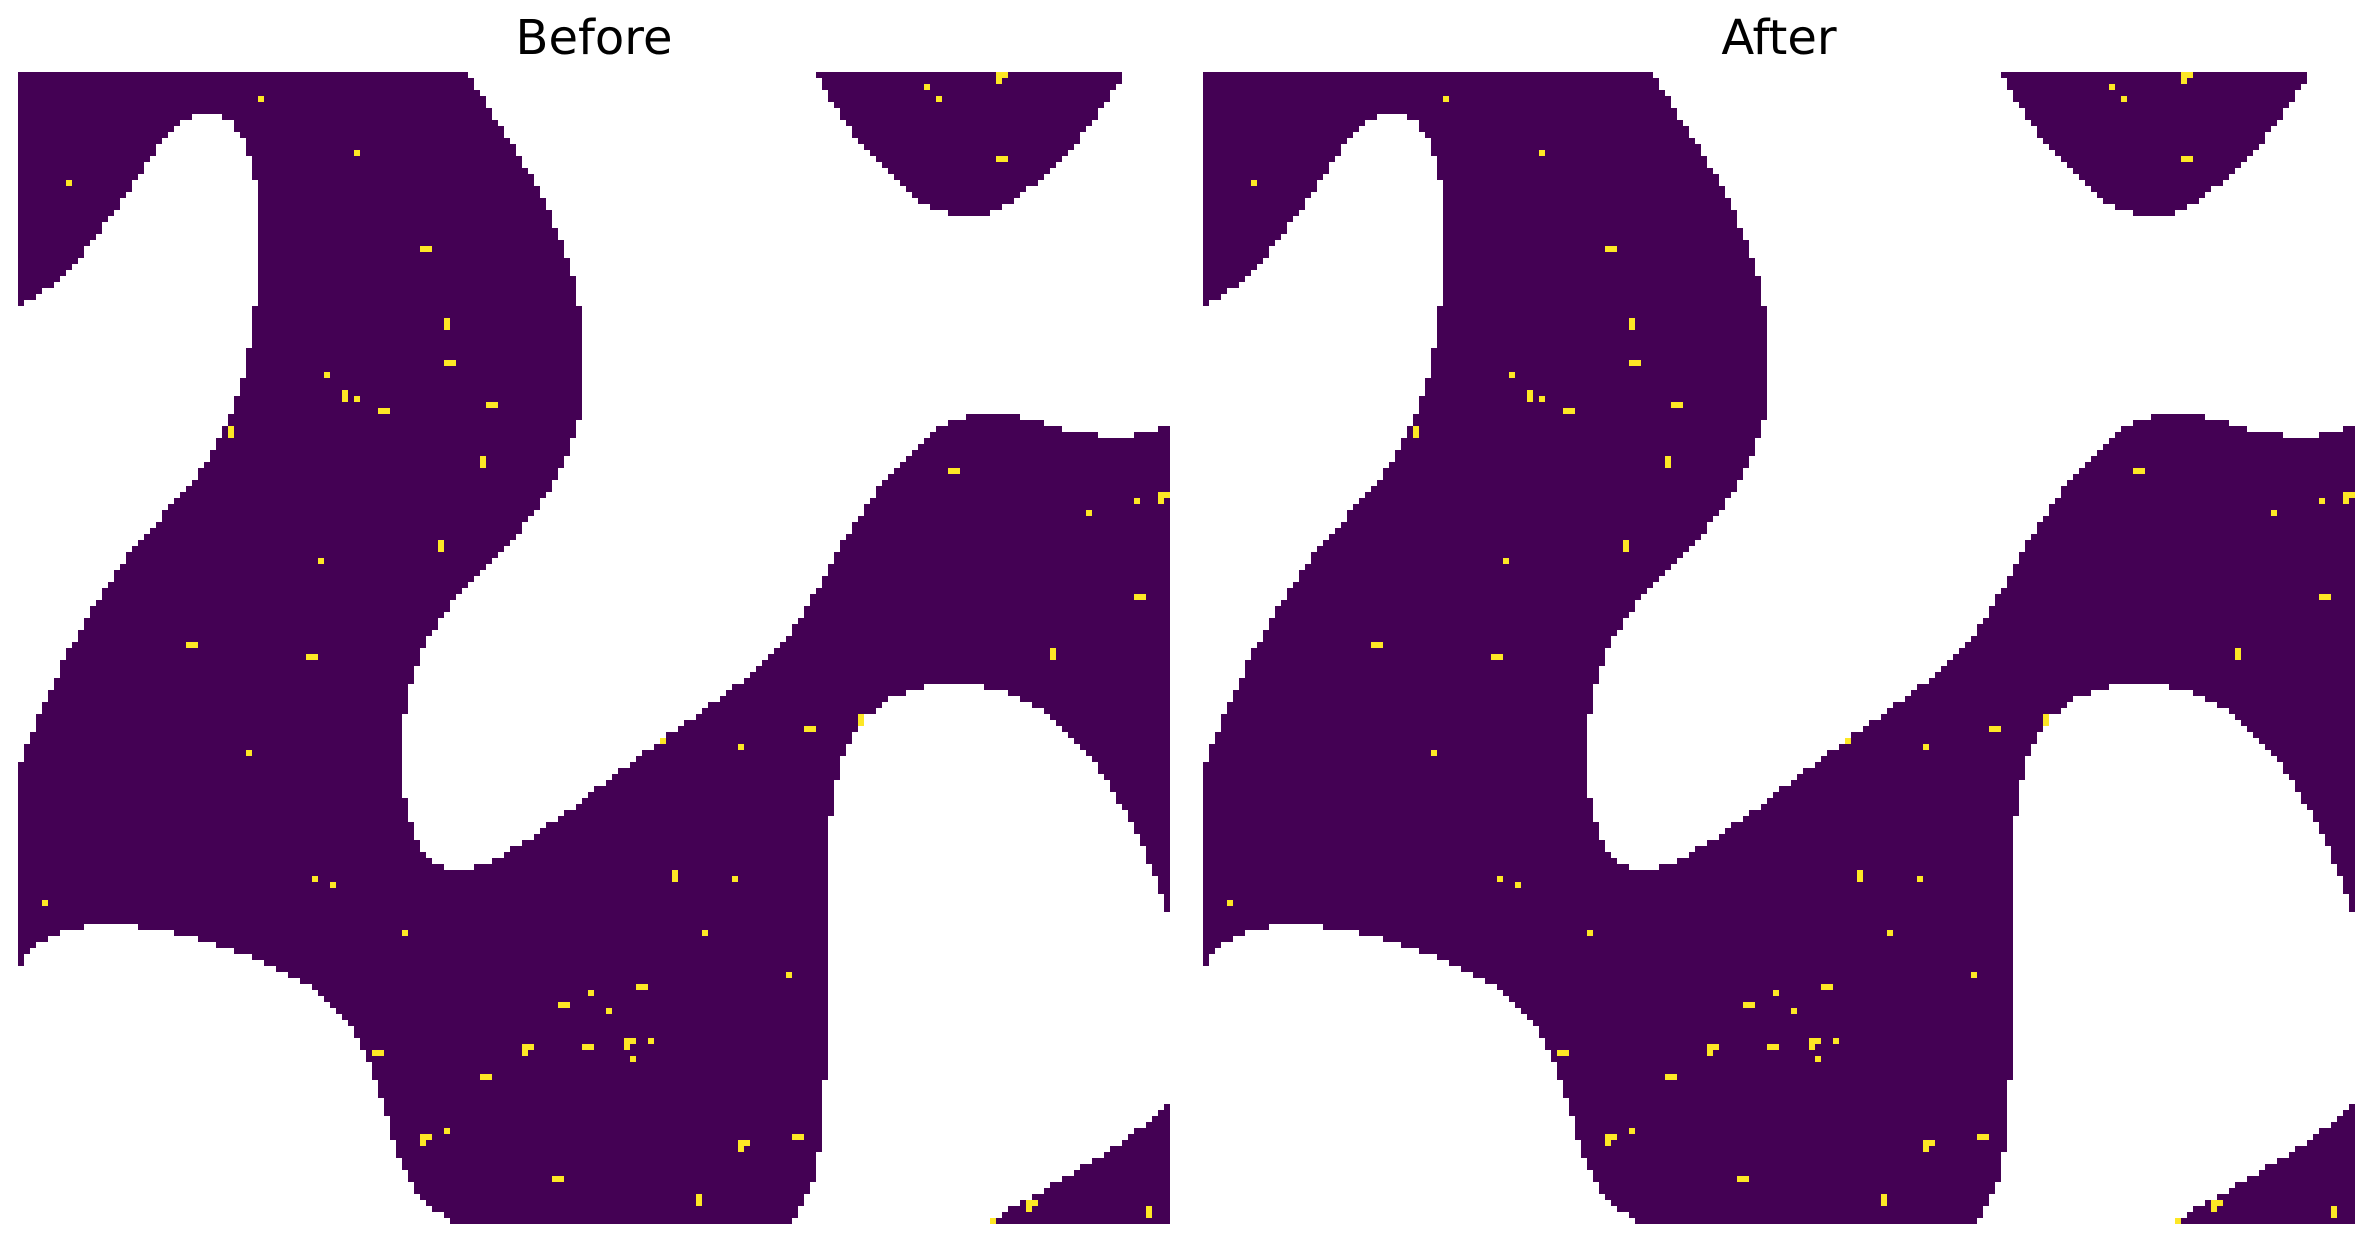 The image size is (2368, 1240). I want to click on before-panel-title: Before, so click(594, 38).